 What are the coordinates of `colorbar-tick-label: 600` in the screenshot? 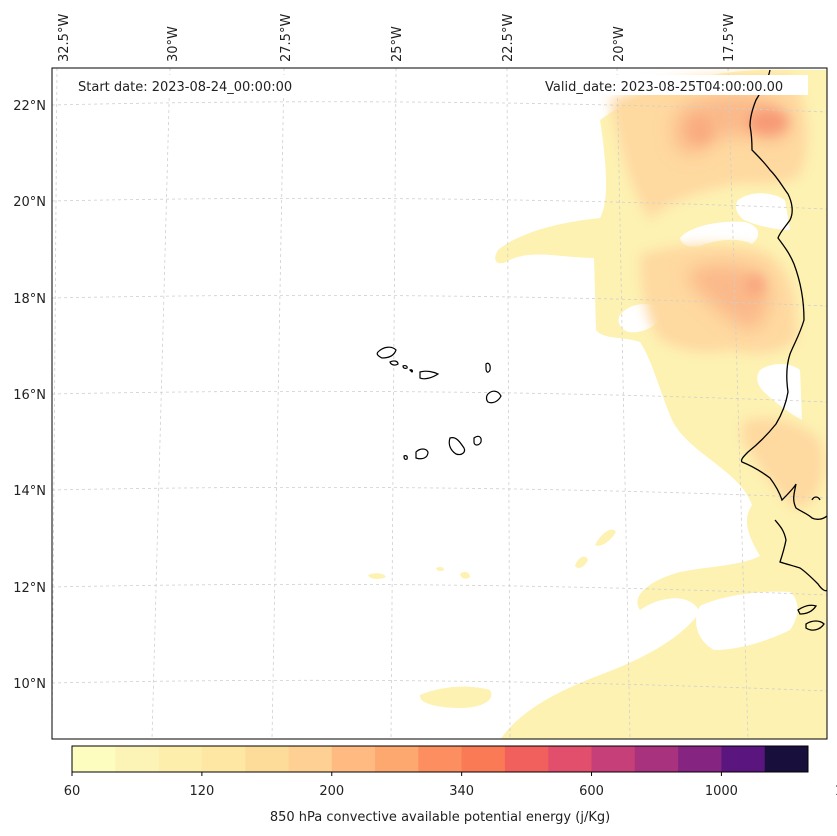 It's located at (591, 791).